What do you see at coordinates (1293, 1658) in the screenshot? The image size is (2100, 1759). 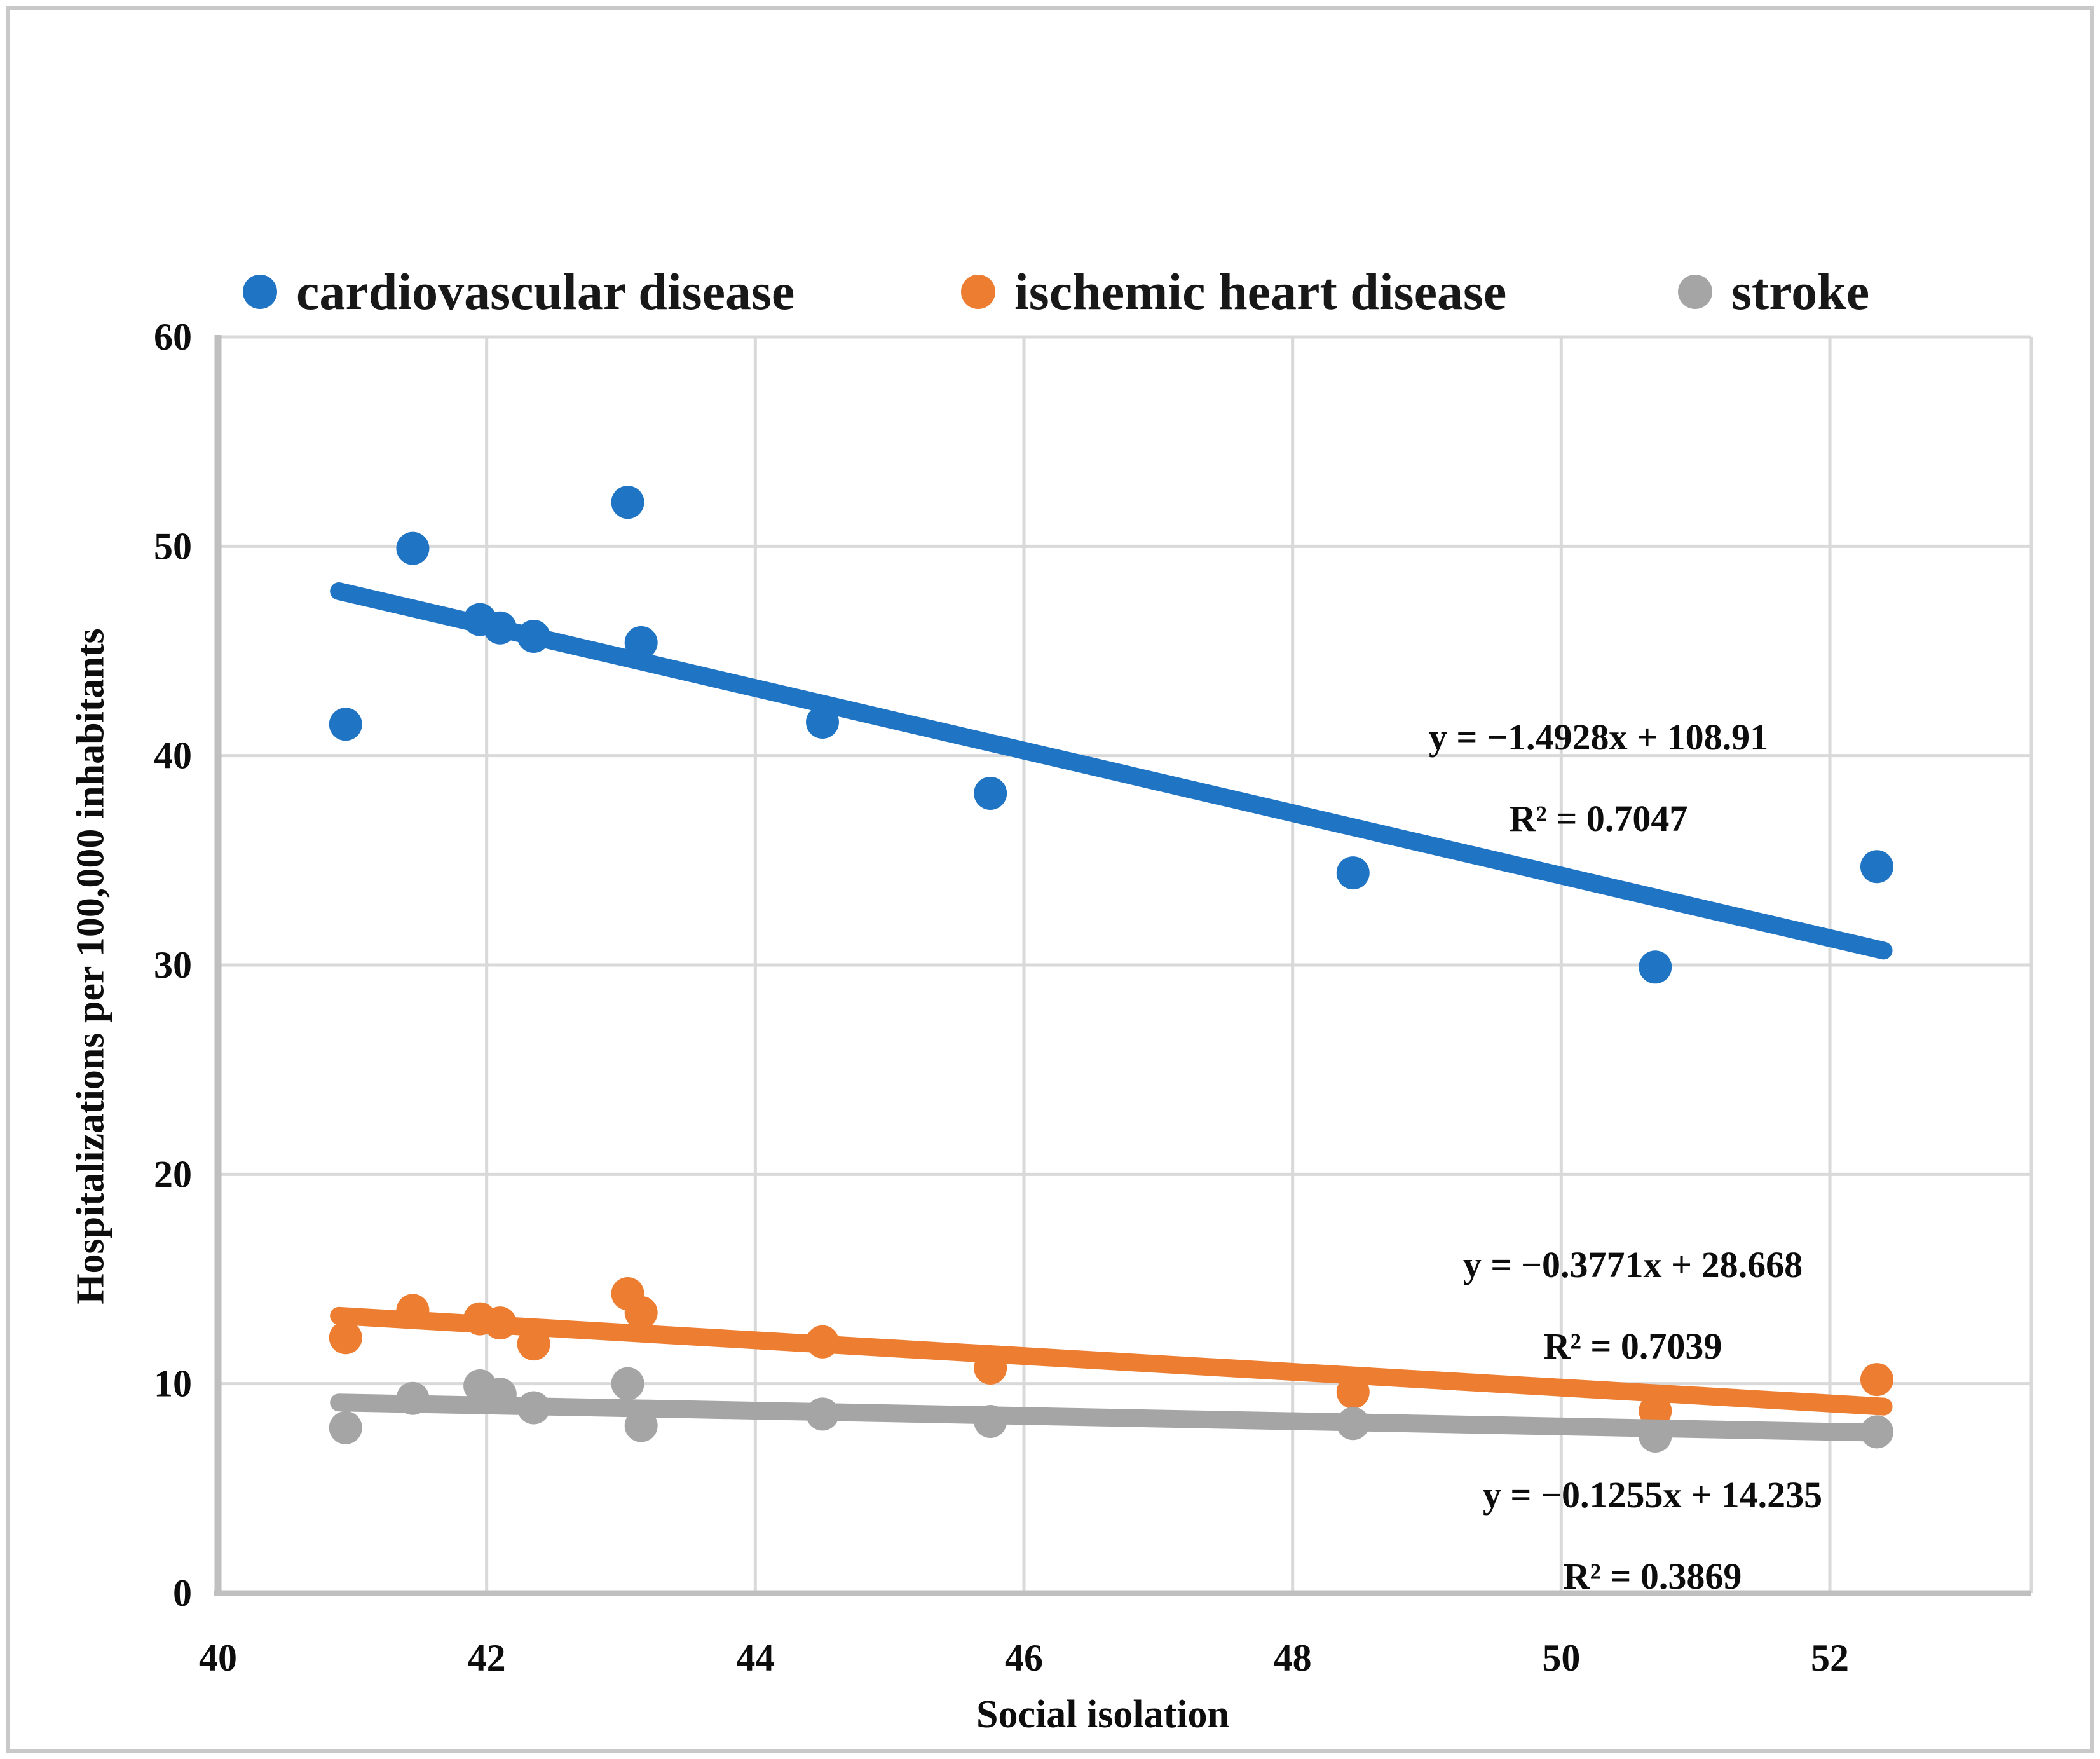 I see `x-tick-label: 48` at bounding box center [1293, 1658].